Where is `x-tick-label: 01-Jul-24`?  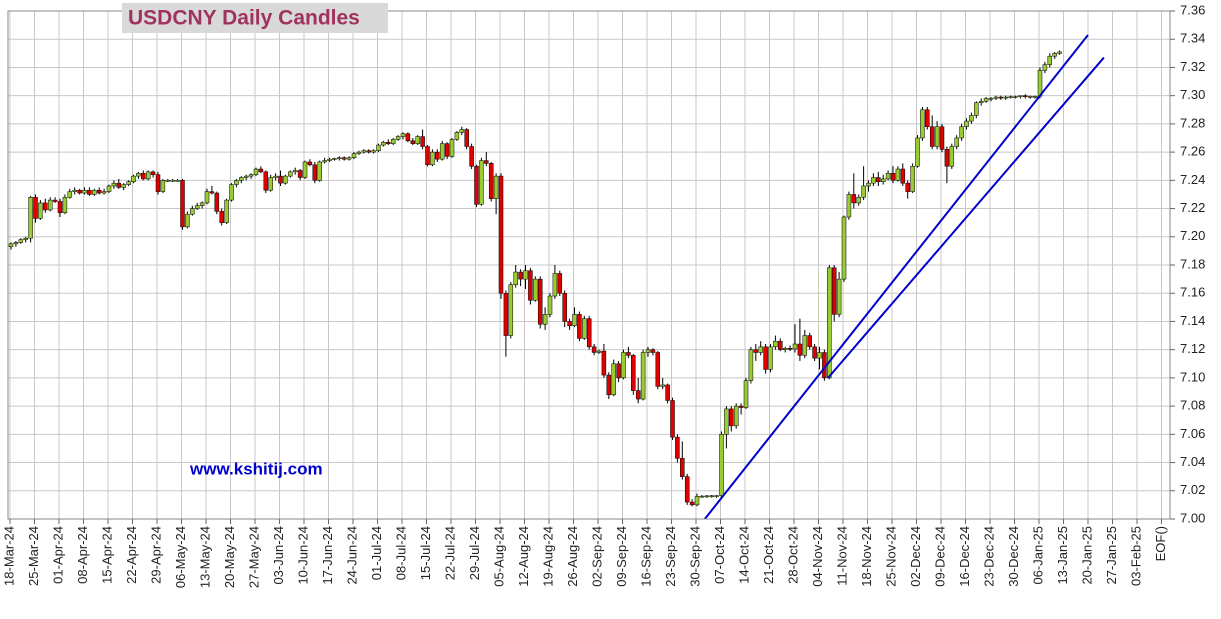 x-tick-label: 01-Jul-24 is located at coordinates (376, 553).